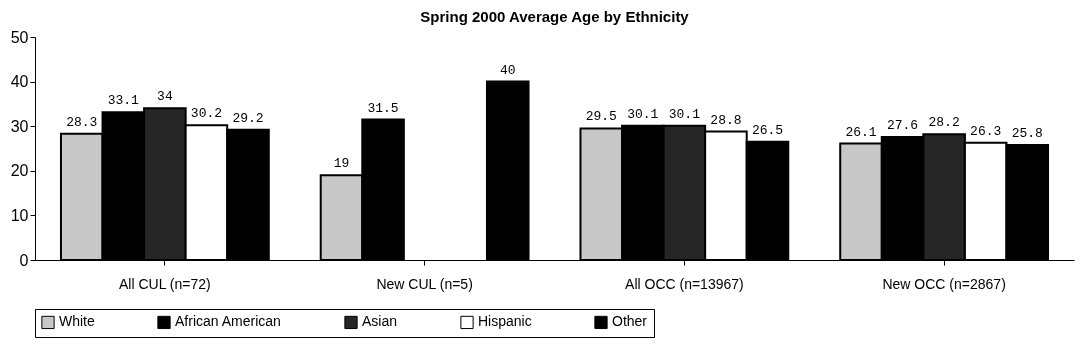 Image resolution: width=1084 pixels, height=348 pixels. What do you see at coordinates (507, 70) in the screenshot?
I see `data-label: 40` at bounding box center [507, 70].